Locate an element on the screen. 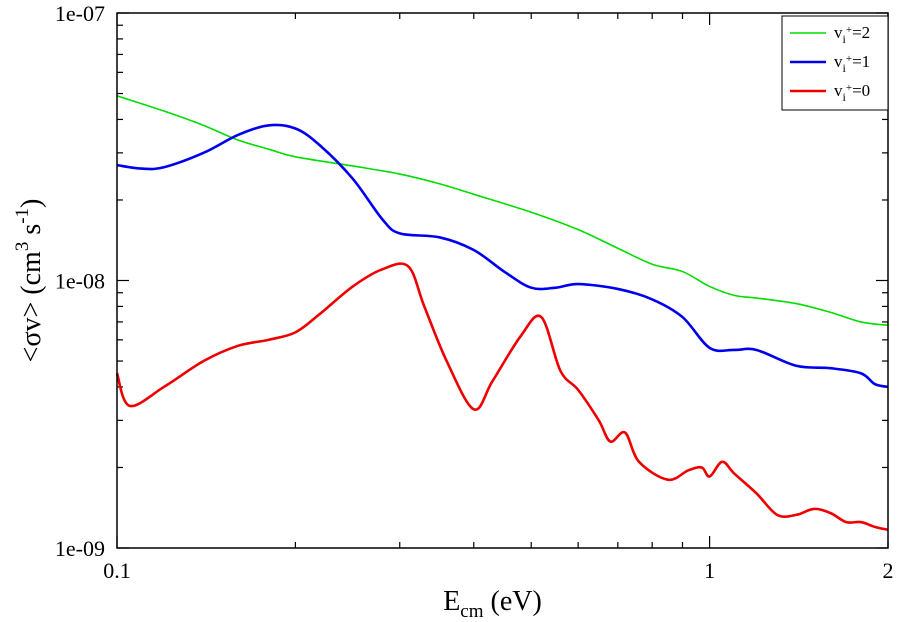  y-tick-label: 1e-08 is located at coordinates (80, 281).